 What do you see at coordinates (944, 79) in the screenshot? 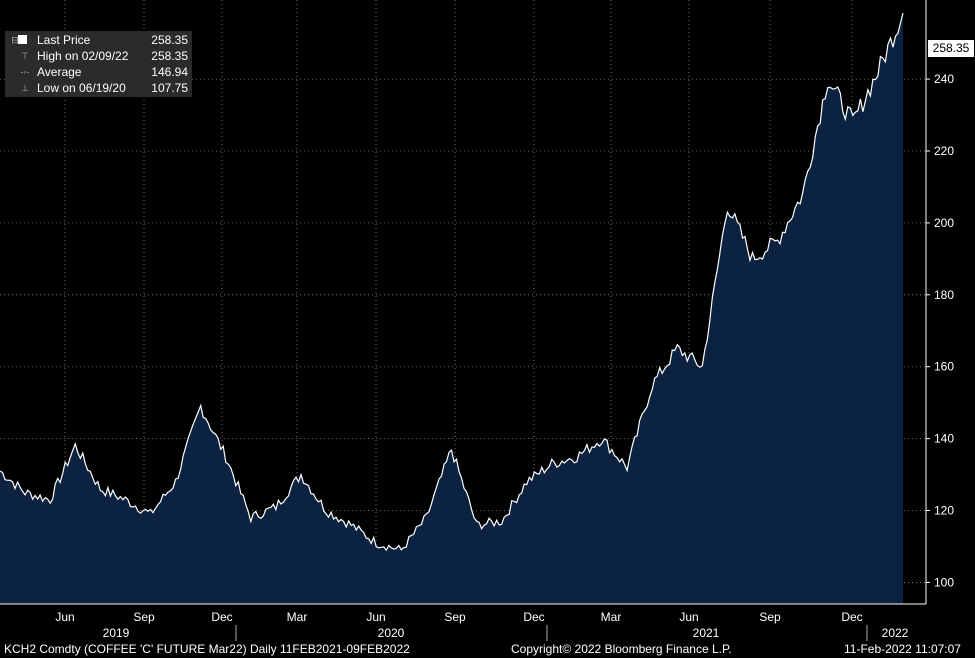
I see `y-tick-label: 240` at bounding box center [944, 79].